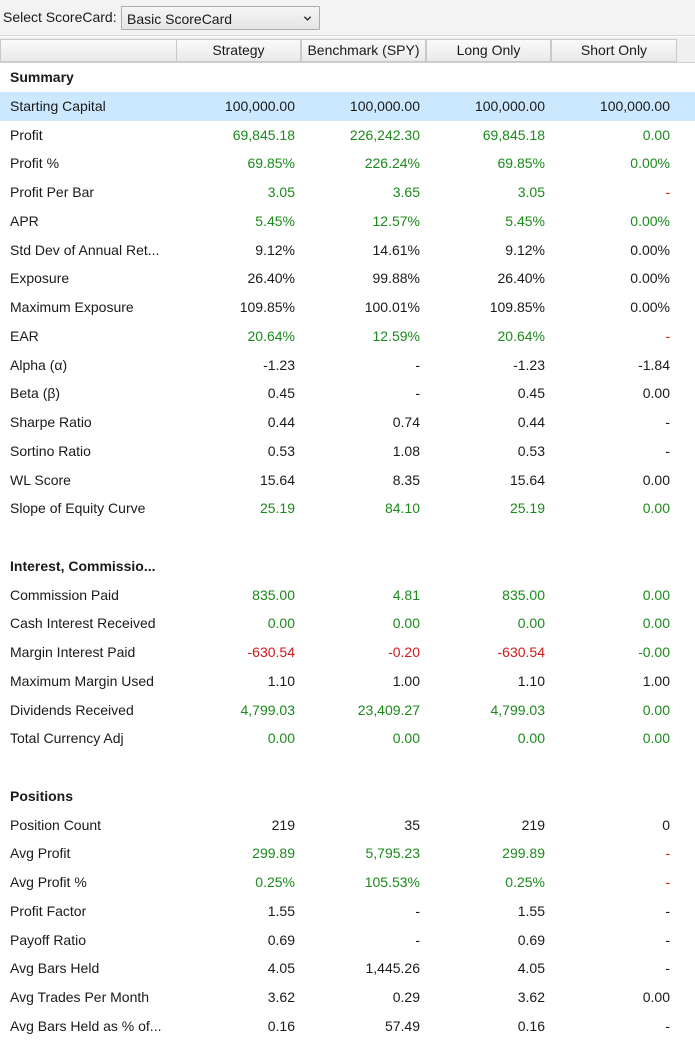 Image resolution: width=695 pixels, height=1041 pixels. What do you see at coordinates (50, 450) in the screenshot?
I see `metric-name: Sortino Ratio` at bounding box center [50, 450].